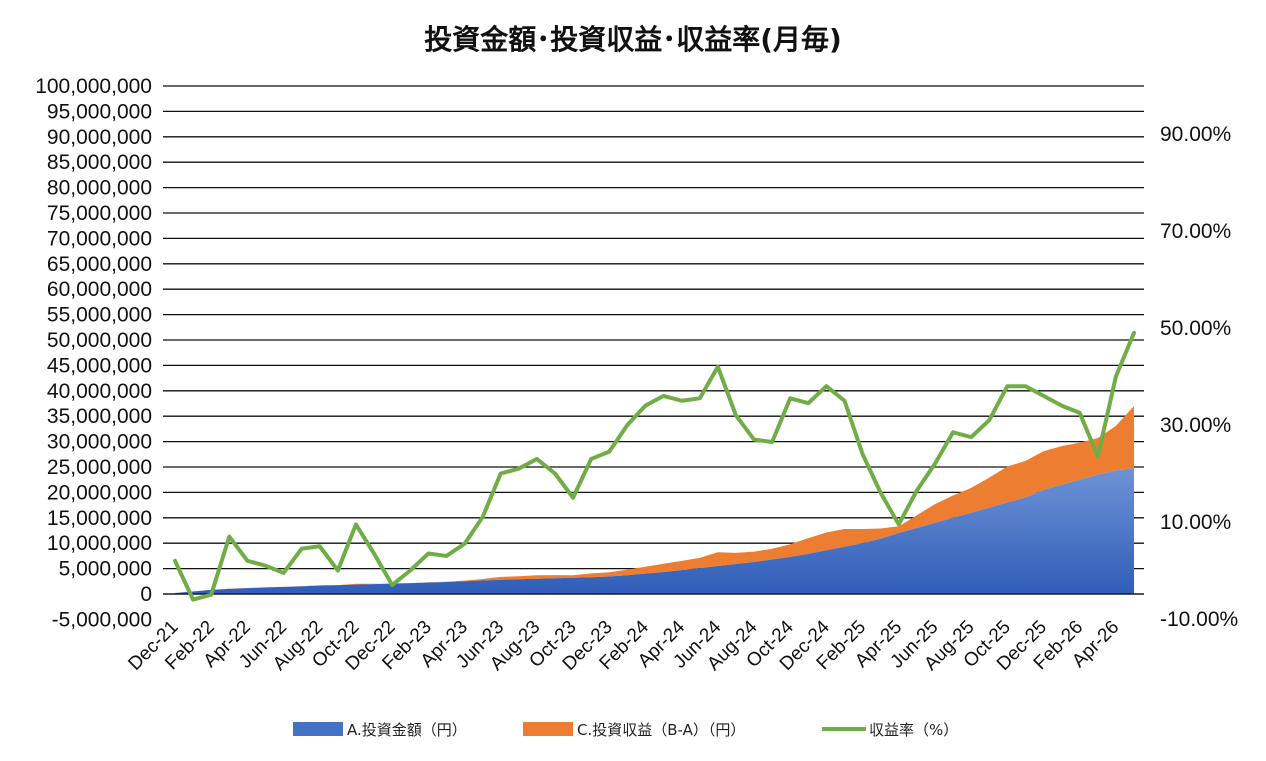 This screenshot has width=1266, height=761. What do you see at coordinates (102, 619) in the screenshot?
I see `left-tick-label: -5,000,000` at bounding box center [102, 619].